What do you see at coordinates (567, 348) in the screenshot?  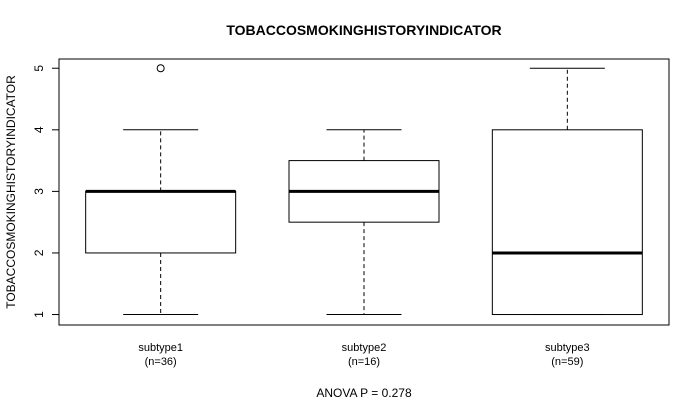 I see `category-label: subtype3` at bounding box center [567, 348].